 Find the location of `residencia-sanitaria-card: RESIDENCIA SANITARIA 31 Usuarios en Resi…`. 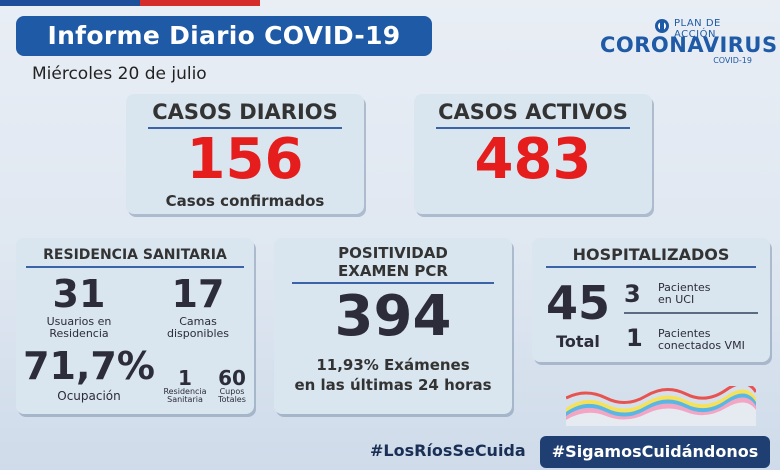

residencia-sanitaria-card: RESIDENCIA SANITARIA 31 Usuarios en Resi… is located at coordinates (135, 326).